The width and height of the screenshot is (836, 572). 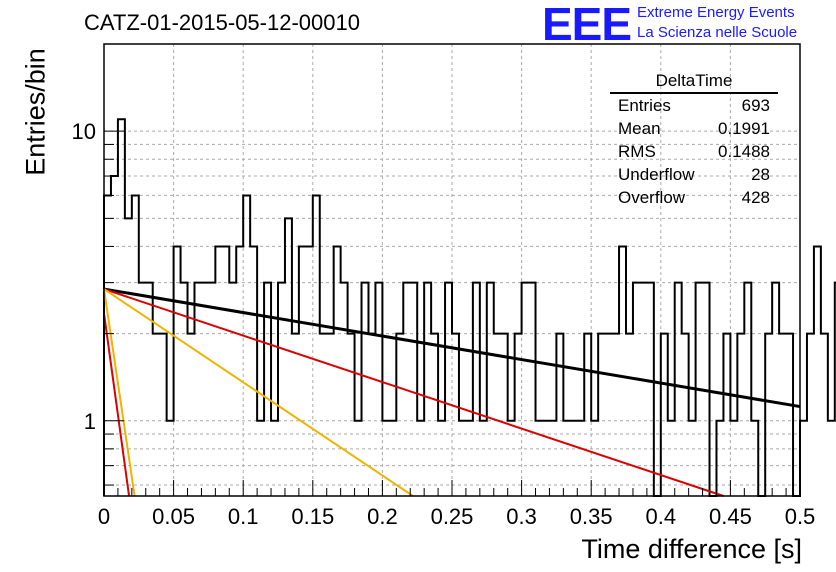 What do you see at coordinates (243, 516) in the screenshot?
I see `x-tick-label: 0.1` at bounding box center [243, 516].